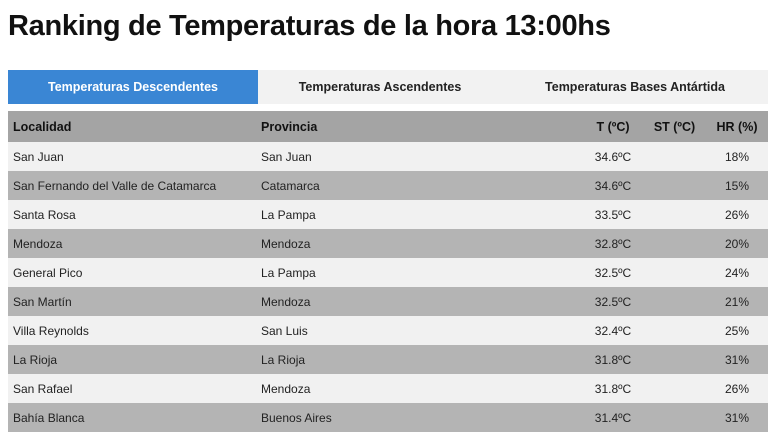 This screenshot has height=433, width=770. Describe the element at coordinates (51, 330) in the screenshot. I see `cell-localidad: Villa Reynolds` at that location.